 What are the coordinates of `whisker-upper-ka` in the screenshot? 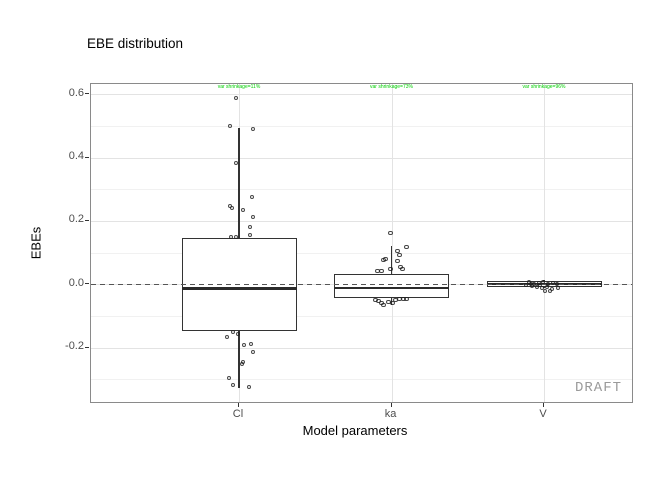 It's located at (391, 259).